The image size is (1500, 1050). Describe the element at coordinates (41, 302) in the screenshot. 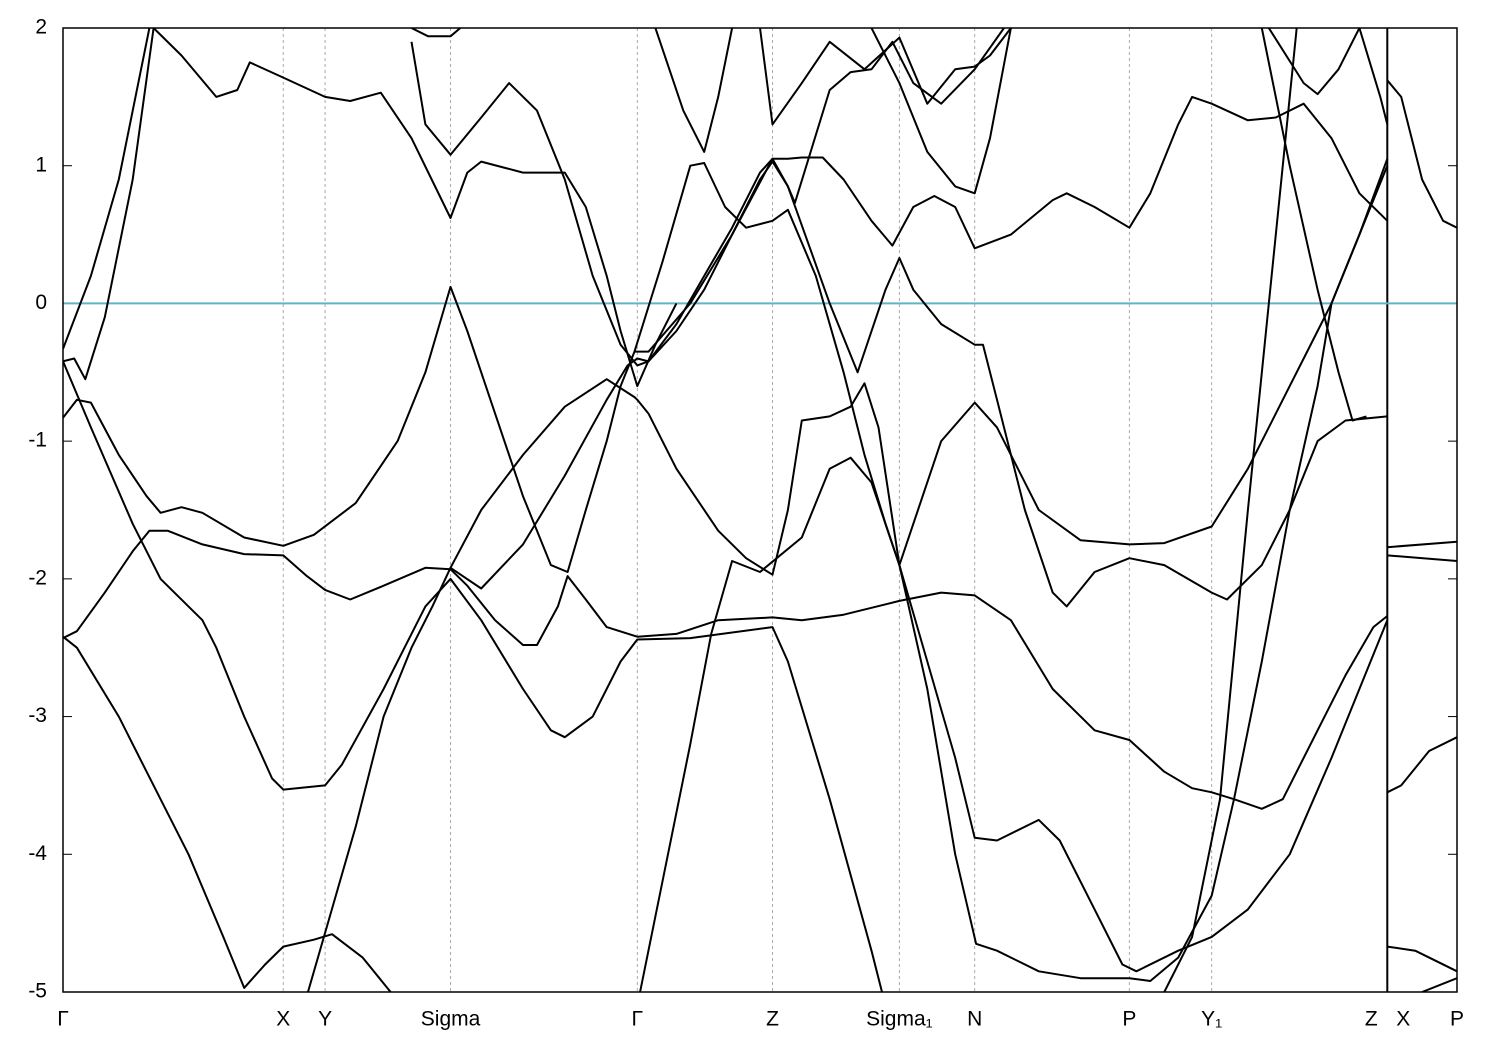

I see `y-tick-label: 0` at that location.